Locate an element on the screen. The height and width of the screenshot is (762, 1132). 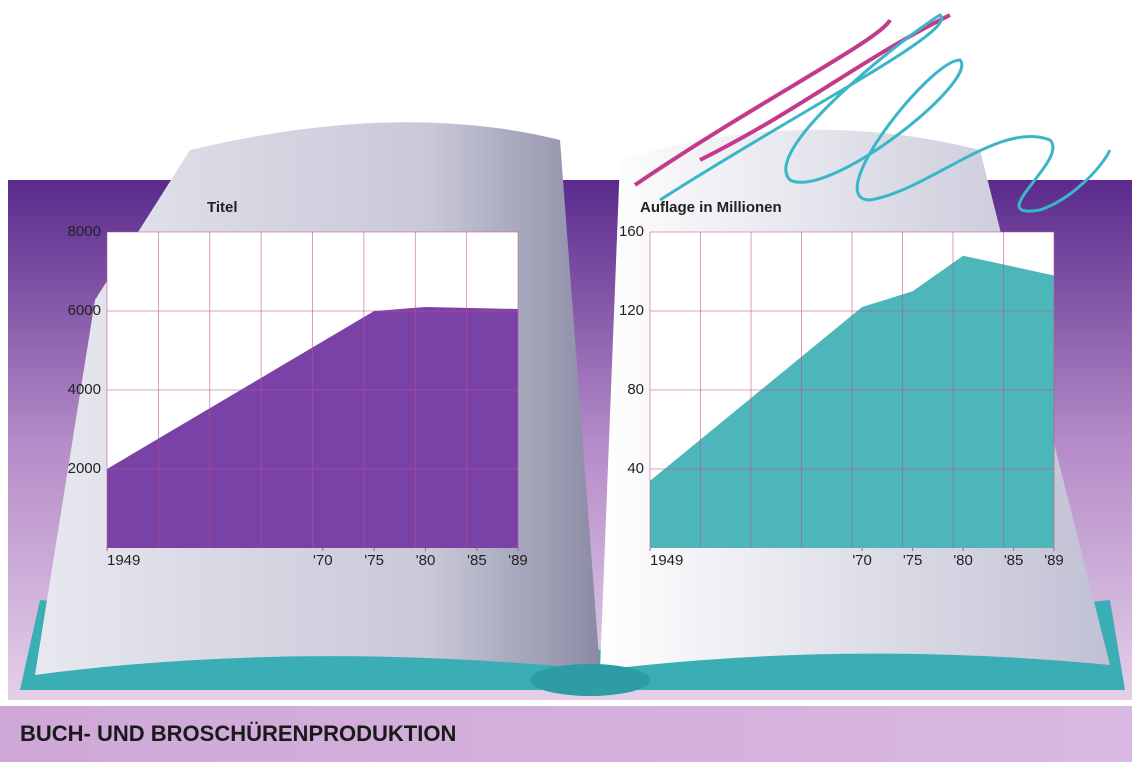
y-tick-label: 80 is located at coordinates (635, 389).